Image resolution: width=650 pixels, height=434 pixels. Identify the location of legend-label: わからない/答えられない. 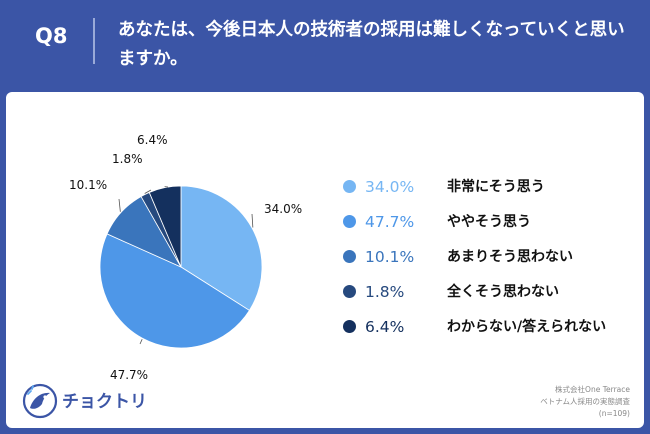
(527, 327).